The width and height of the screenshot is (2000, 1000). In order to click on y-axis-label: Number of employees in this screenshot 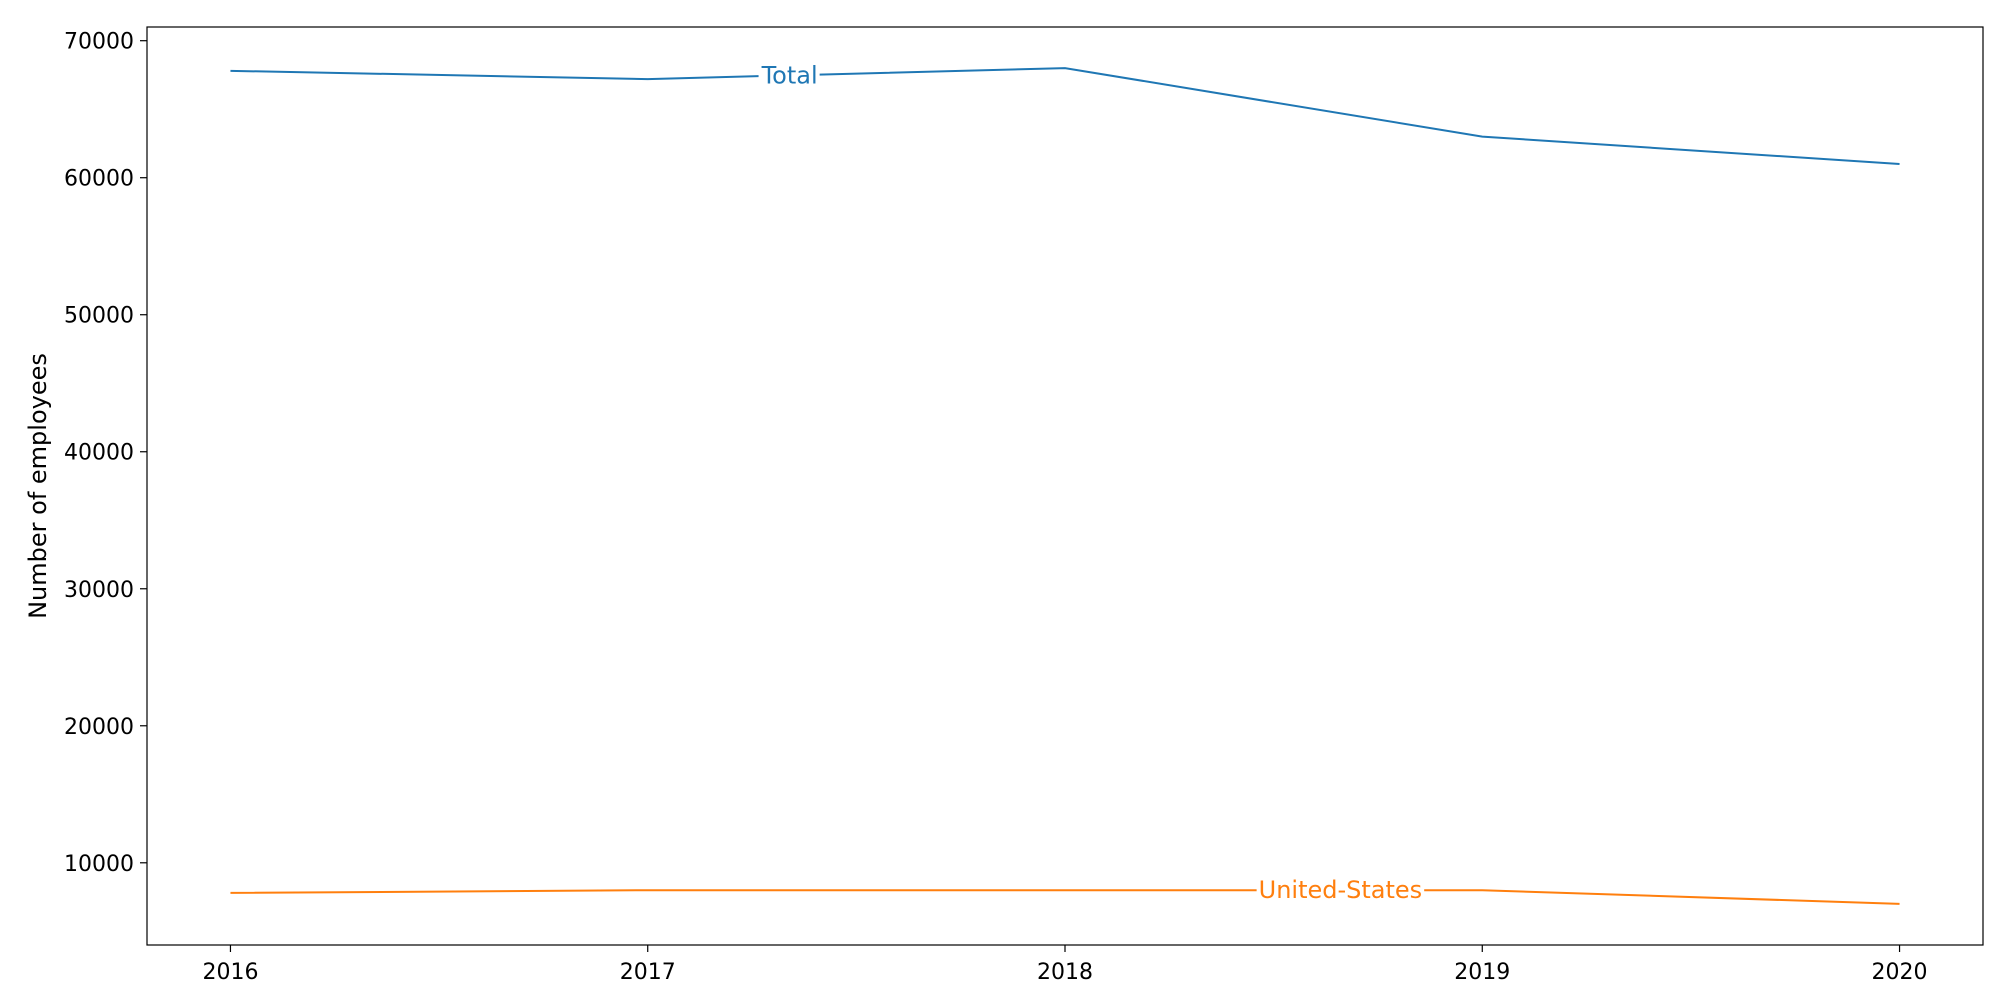, I will do `click(38, 486)`.